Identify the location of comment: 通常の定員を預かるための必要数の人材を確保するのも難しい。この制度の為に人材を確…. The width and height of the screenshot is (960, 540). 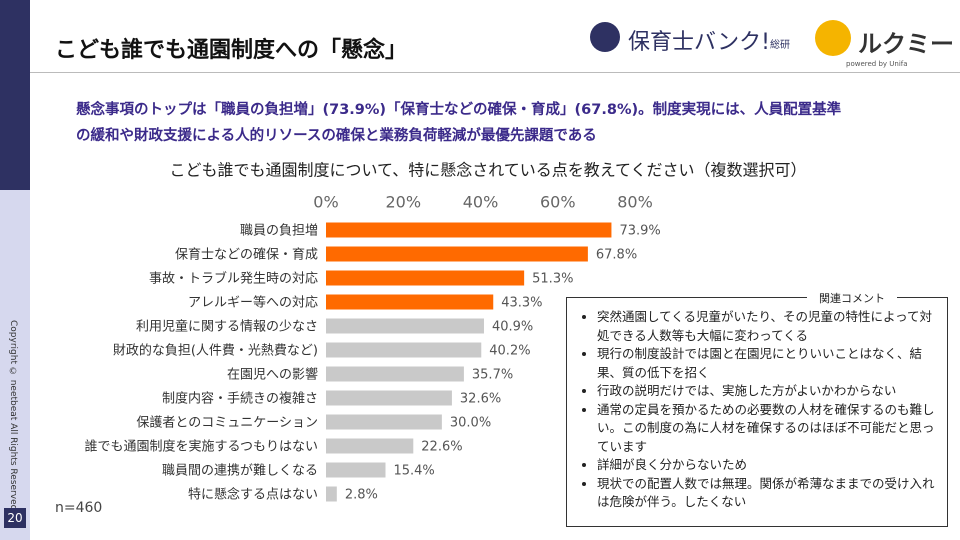
(768, 429).